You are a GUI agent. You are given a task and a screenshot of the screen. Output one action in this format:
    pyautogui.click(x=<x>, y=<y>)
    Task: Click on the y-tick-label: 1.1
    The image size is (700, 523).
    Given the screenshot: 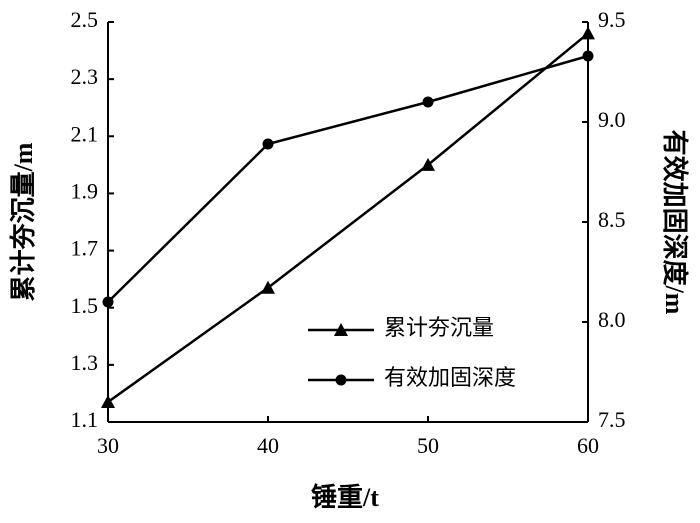 What is the action you would take?
    pyautogui.click(x=85, y=419)
    